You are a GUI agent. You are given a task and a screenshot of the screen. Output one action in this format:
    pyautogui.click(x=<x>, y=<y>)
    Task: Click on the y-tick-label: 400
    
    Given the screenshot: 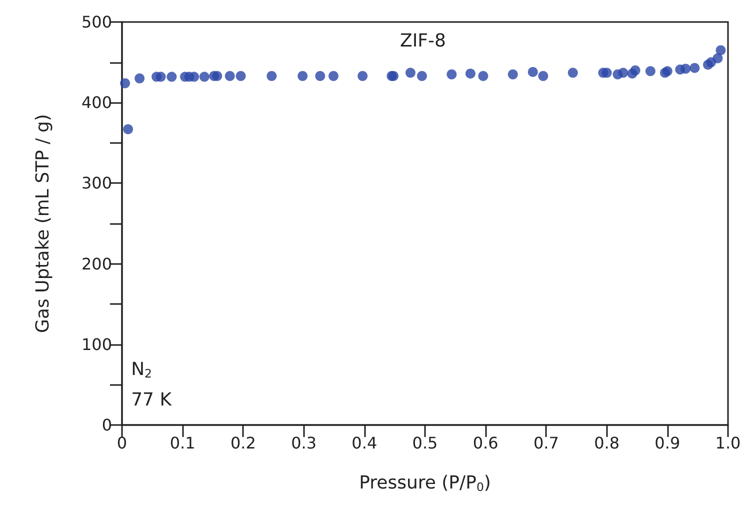 What is the action you would take?
    pyautogui.click(x=96, y=102)
    